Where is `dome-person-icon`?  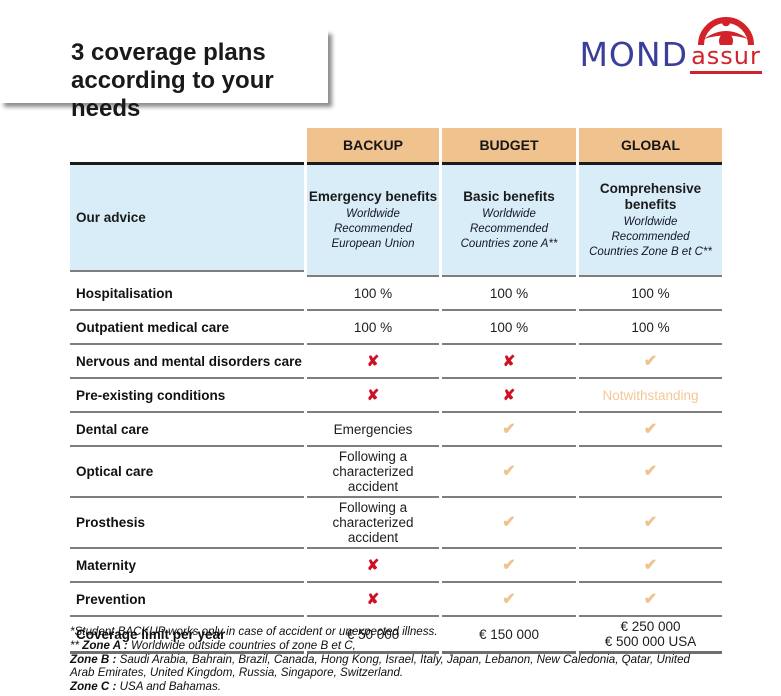 dome-person-icon is located at coordinates (726, 31).